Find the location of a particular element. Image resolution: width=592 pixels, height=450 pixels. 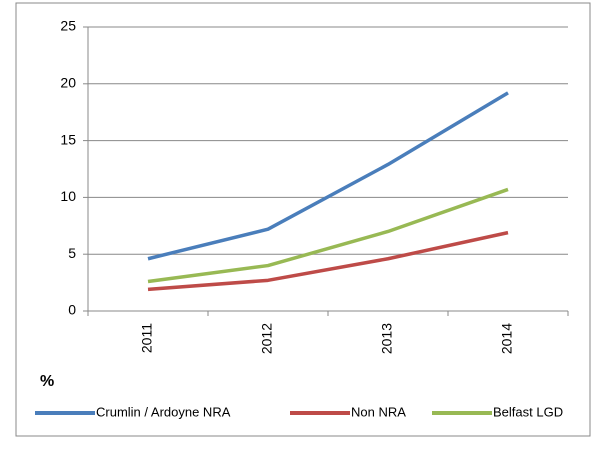

y-tick-label: 0 is located at coordinates (72, 310).